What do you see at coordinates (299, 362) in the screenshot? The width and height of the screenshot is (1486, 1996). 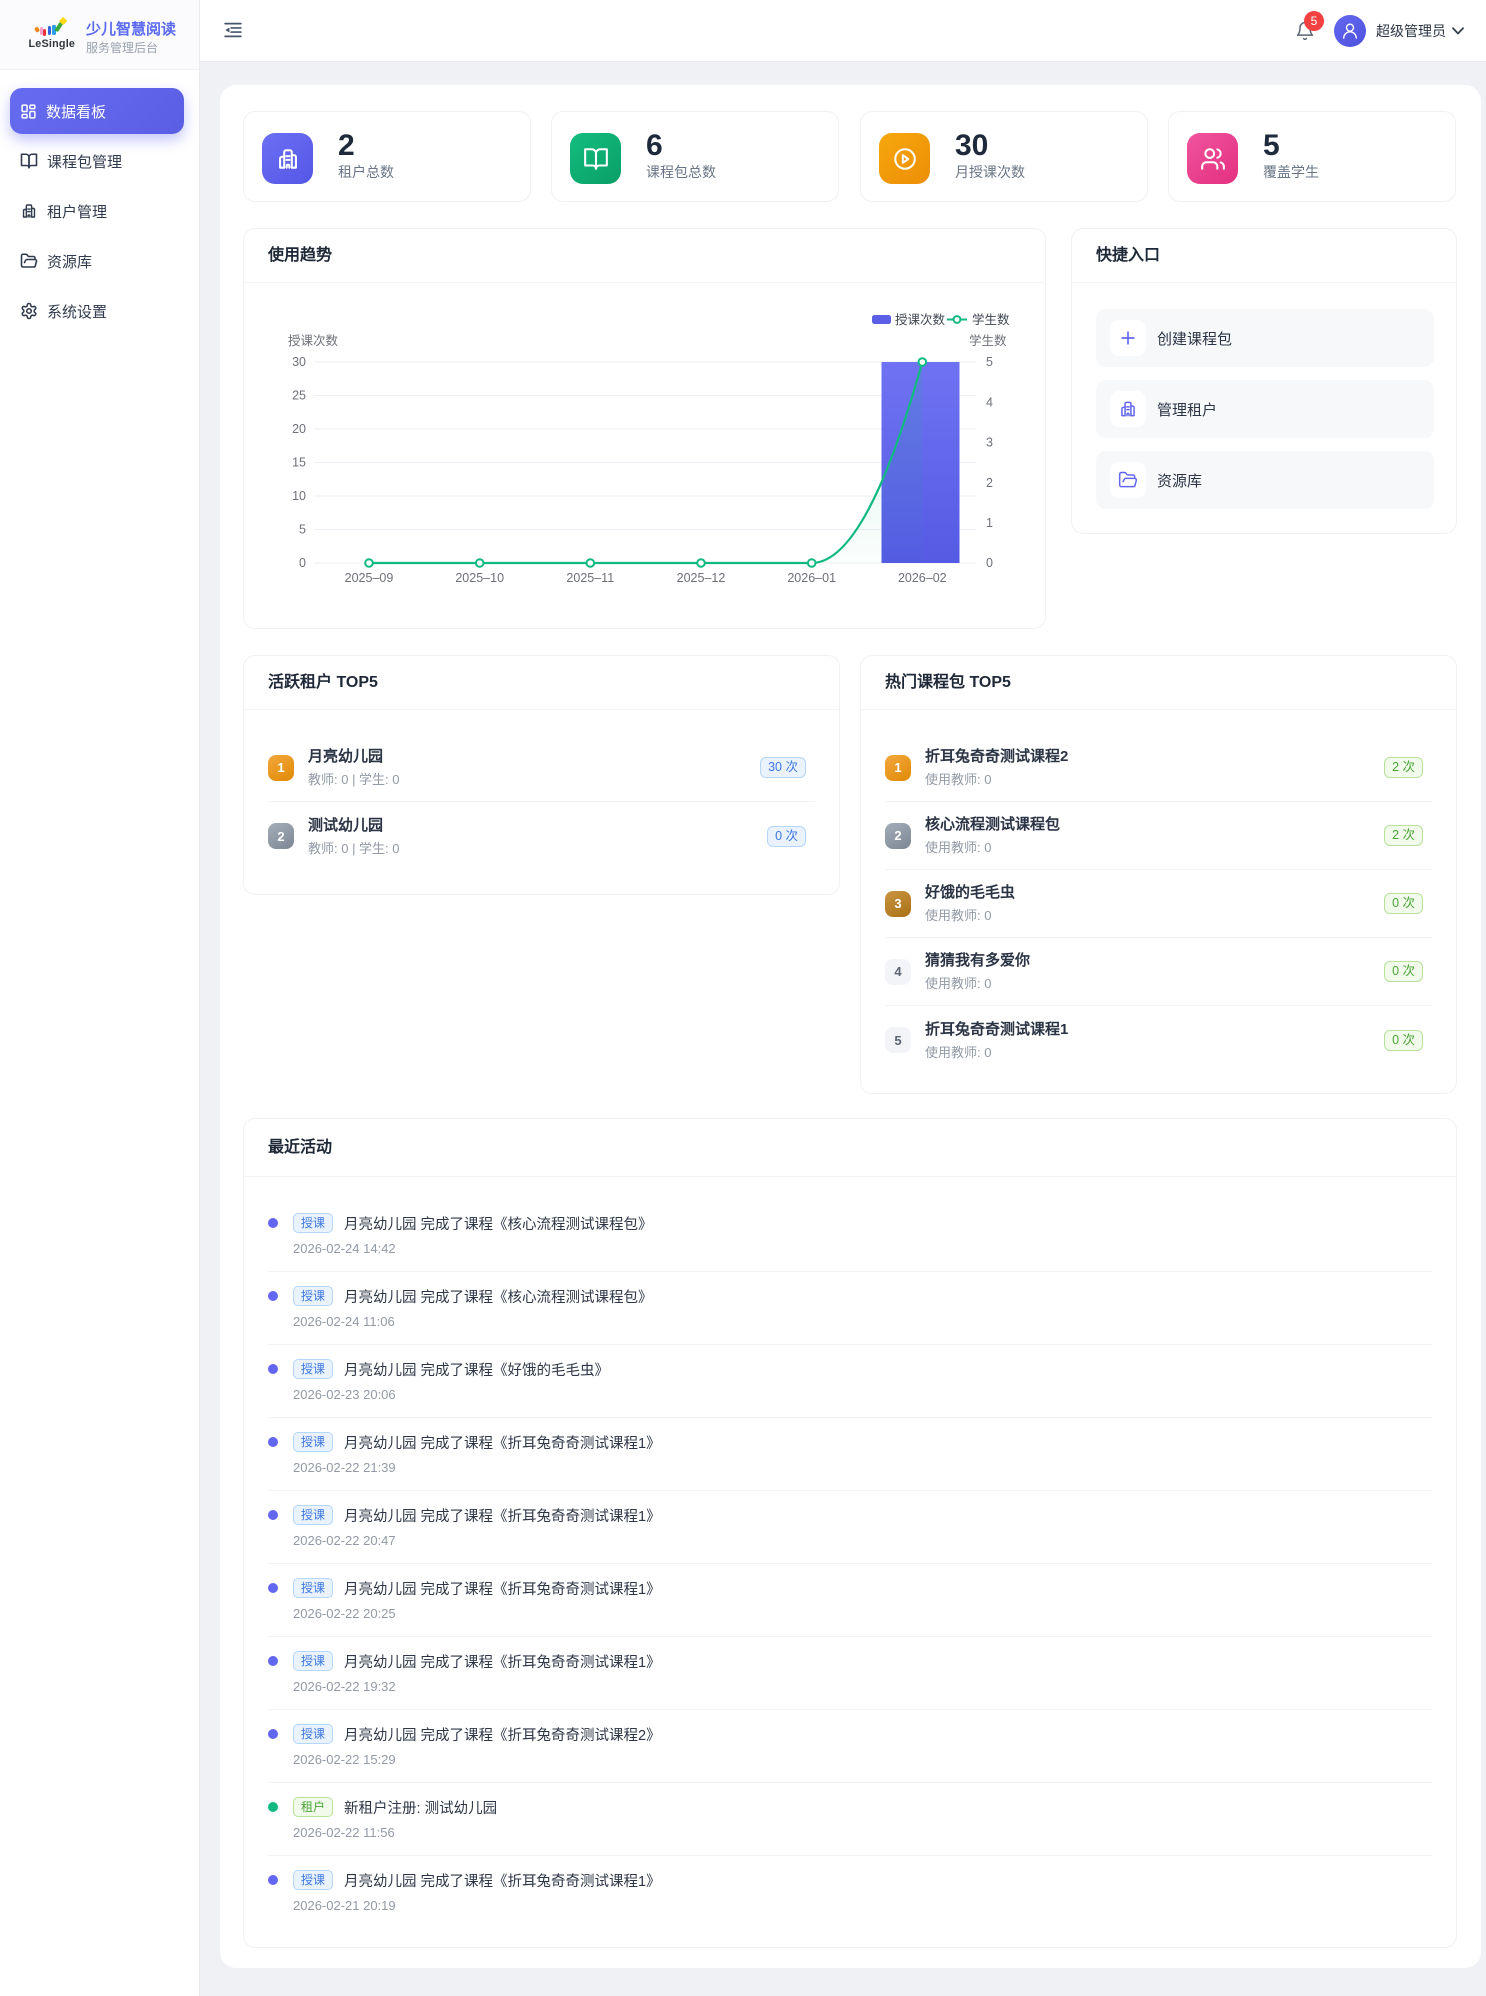 I see `svg-text: 30` at bounding box center [299, 362].